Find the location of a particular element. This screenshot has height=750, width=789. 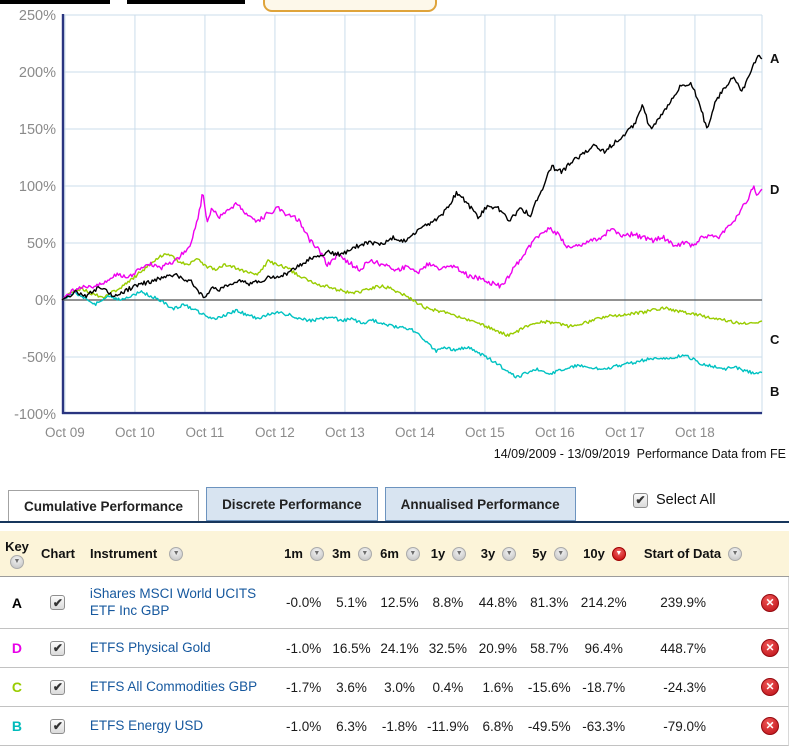

instrument-link: ETFS Physical Gold is located at coordinates (150, 647).